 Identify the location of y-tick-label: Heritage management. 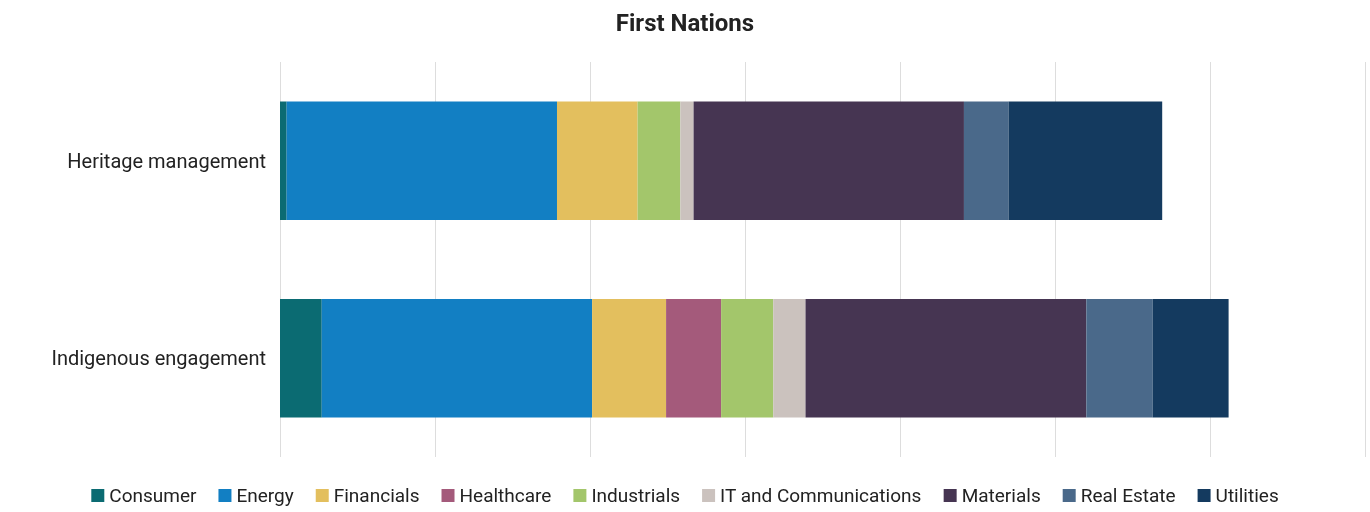
(166, 160).